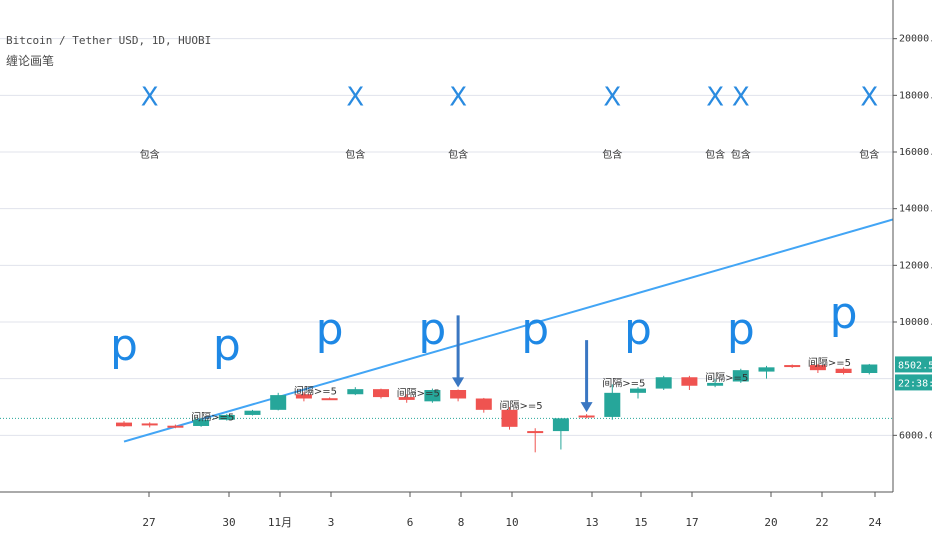  What do you see at coordinates (691, 522) in the screenshot?
I see `x-tick-label: 17` at bounding box center [691, 522].